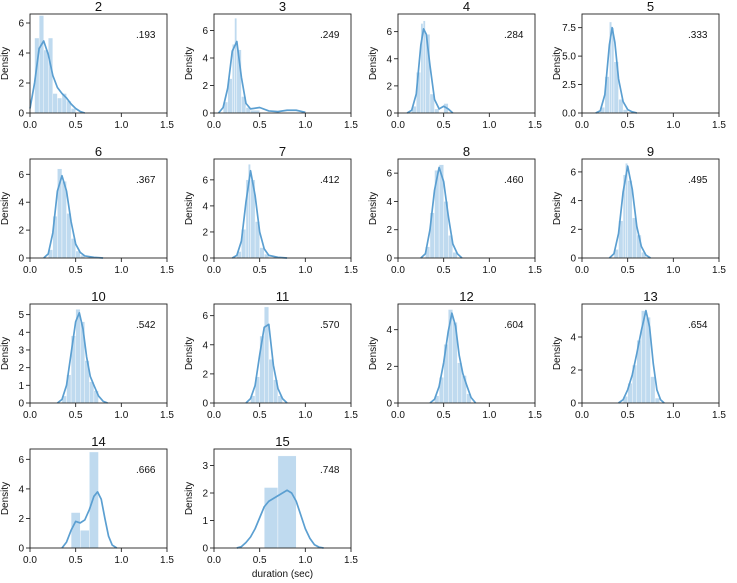  I want to click on panel-13-x-tick-label: 1.5, so click(719, 415).